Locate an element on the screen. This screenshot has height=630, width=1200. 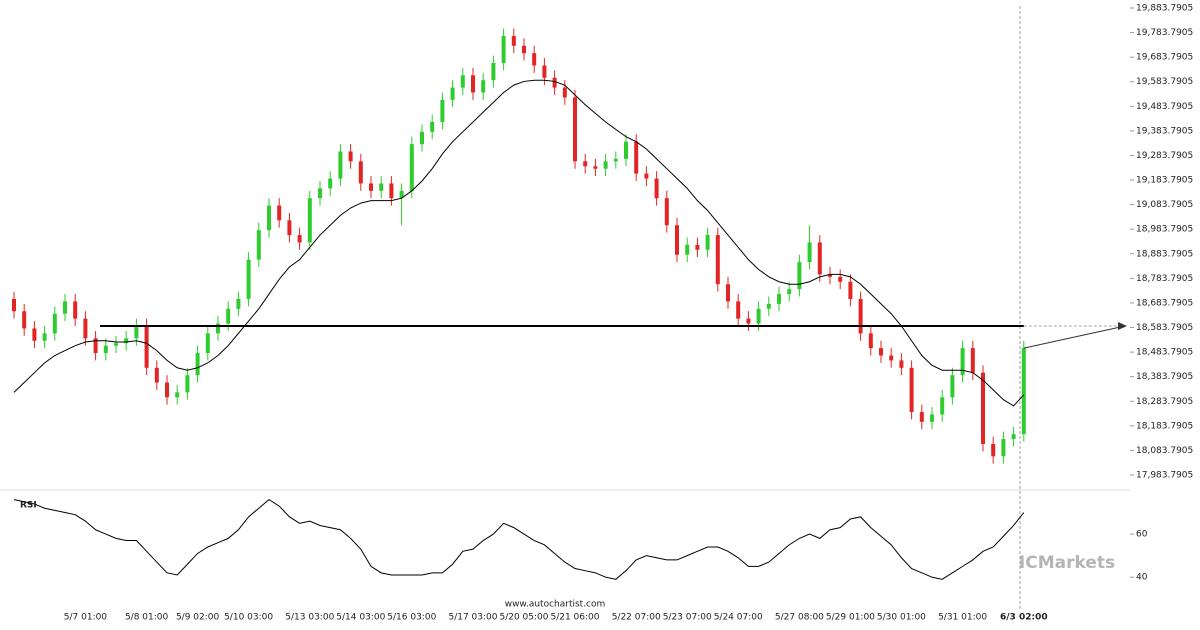
y-tick-label: 18,783.7905 is located at coordinates (1164, 279).